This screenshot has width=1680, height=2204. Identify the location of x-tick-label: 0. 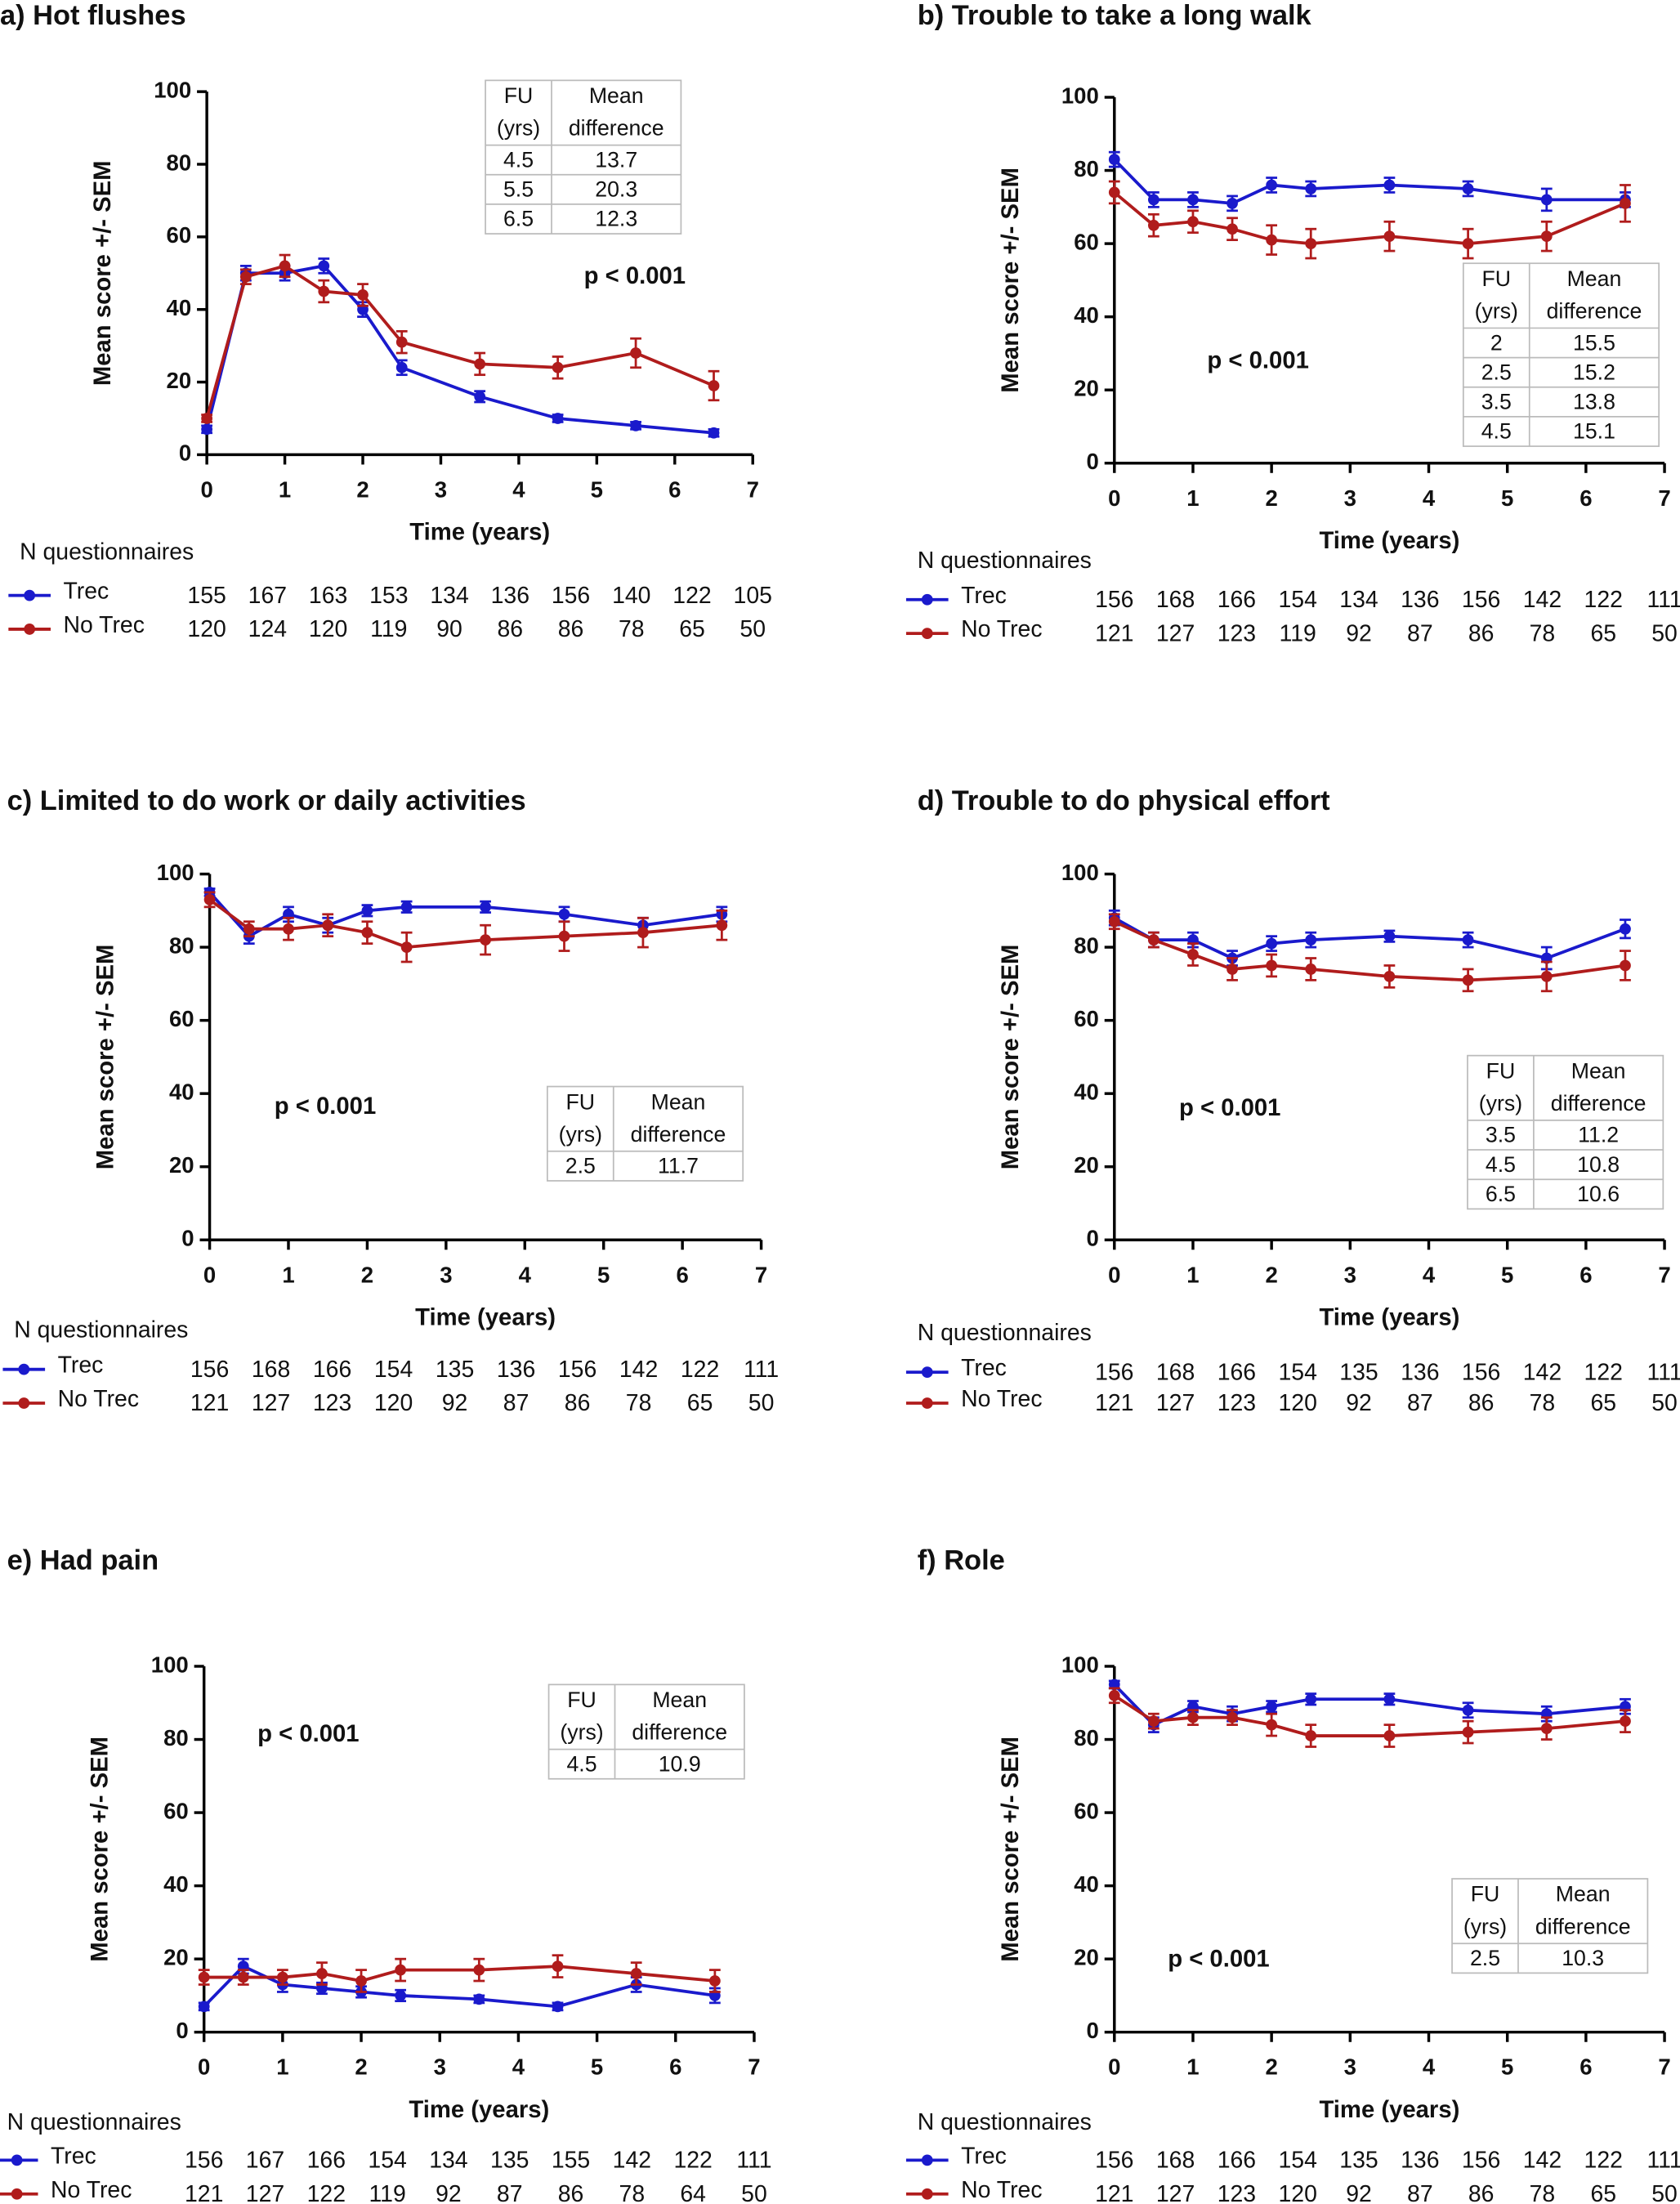
(204, 2067).